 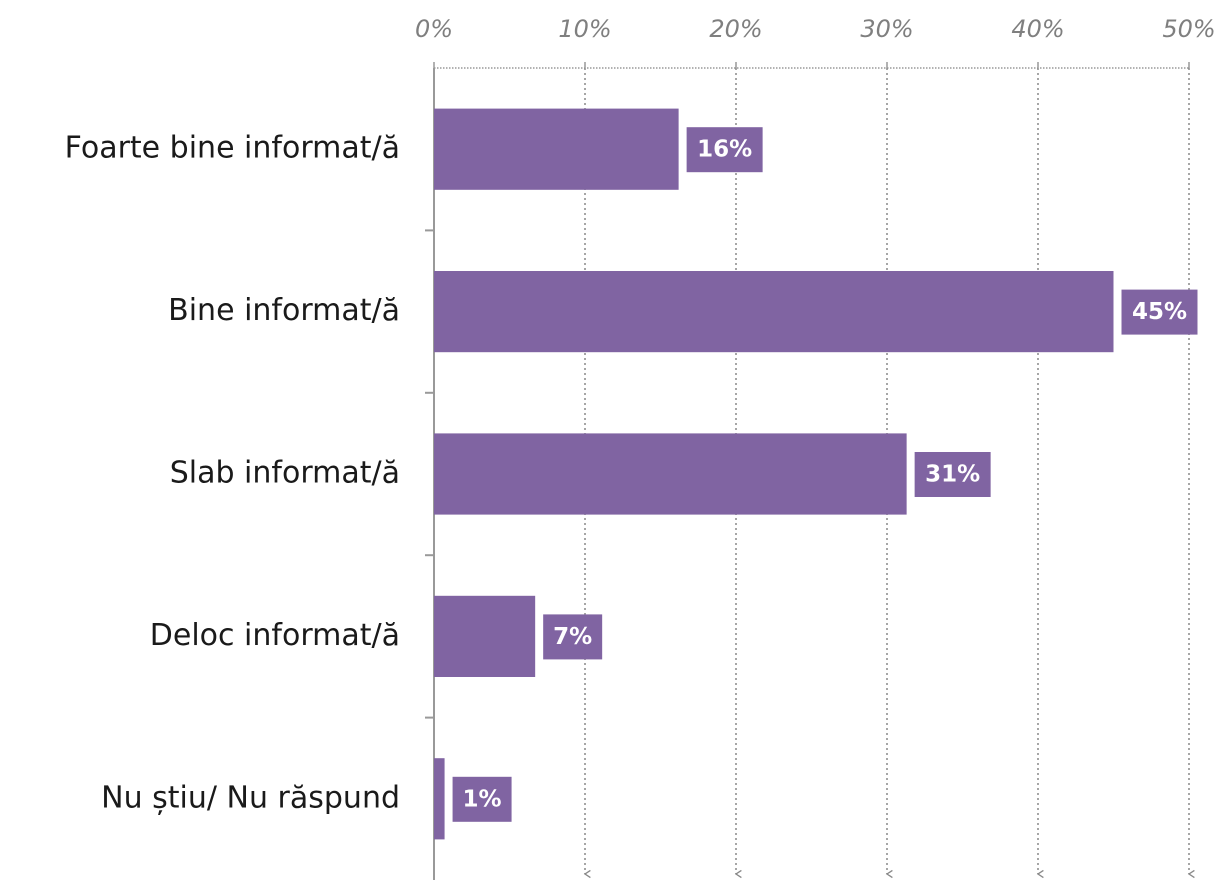 I want to click on category-label: Nu știu/ Nu răspund, so click(x=250, y=797).